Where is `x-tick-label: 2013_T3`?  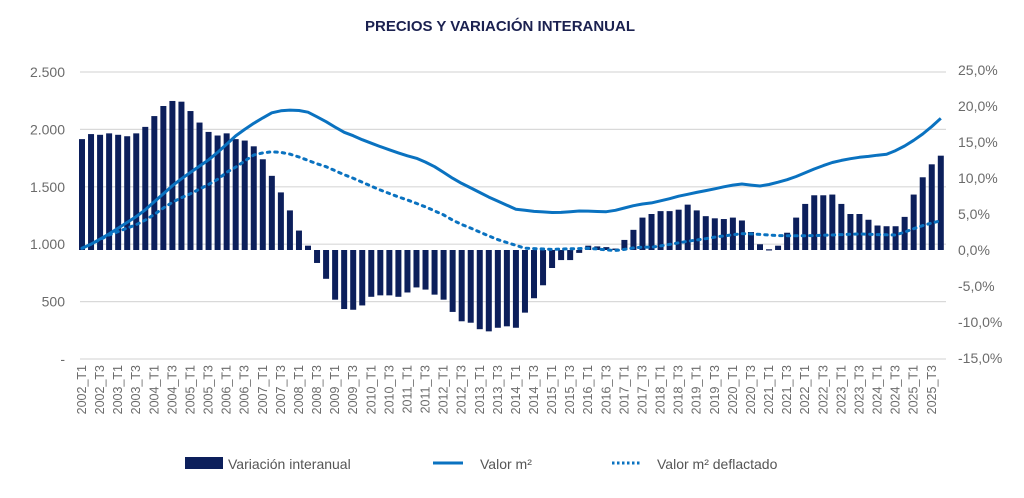 x-tick-label: 2013_T3 is located at coordinates (498, 389).